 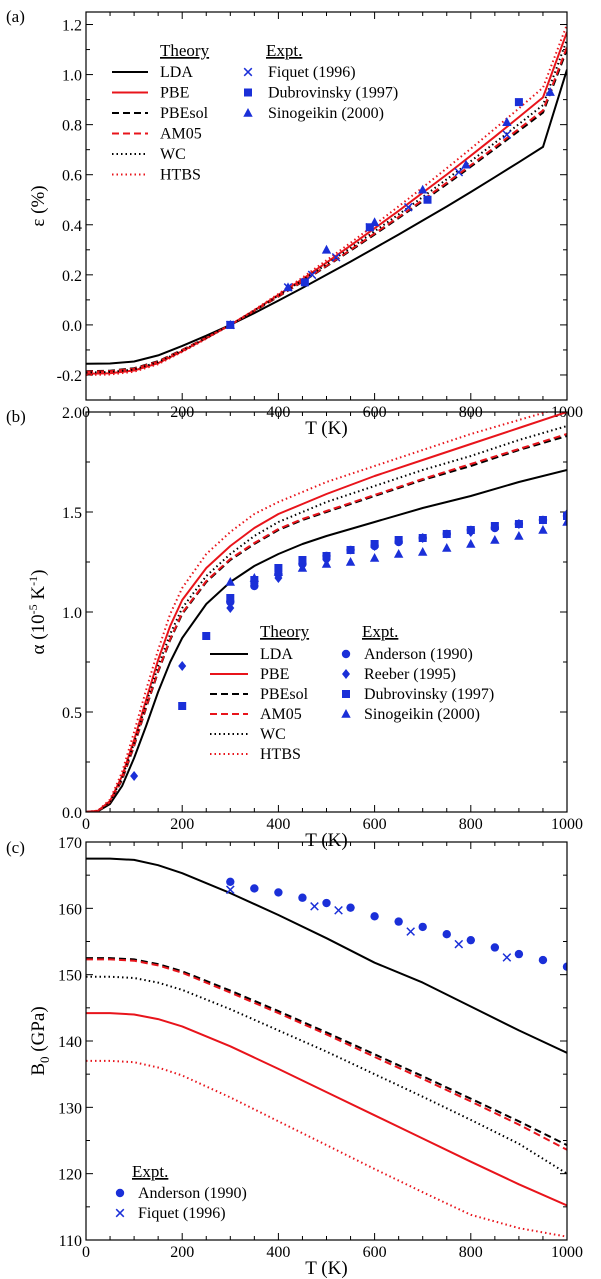 What do you see at coordinates (70, 976) in the screenshot?
I see `y-tick-label: 150` at bounding box center [70, 976].